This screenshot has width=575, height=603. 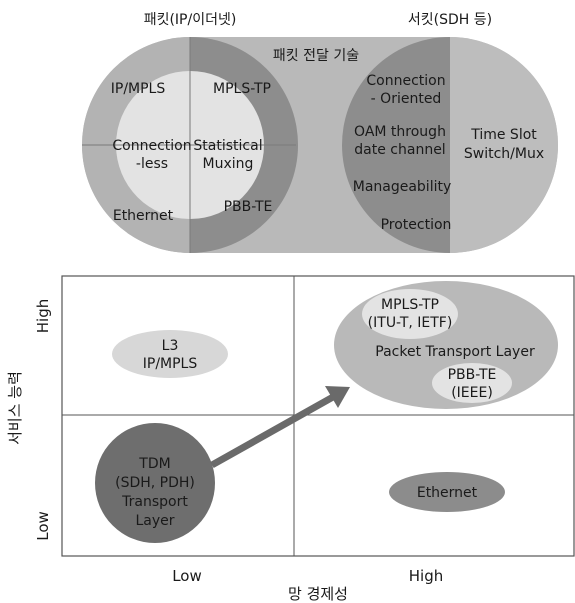 What do you see at coordinates (152, 164) in the screenshot?
I see `connectionless-line2: -less` at bounding box center [152, 164].